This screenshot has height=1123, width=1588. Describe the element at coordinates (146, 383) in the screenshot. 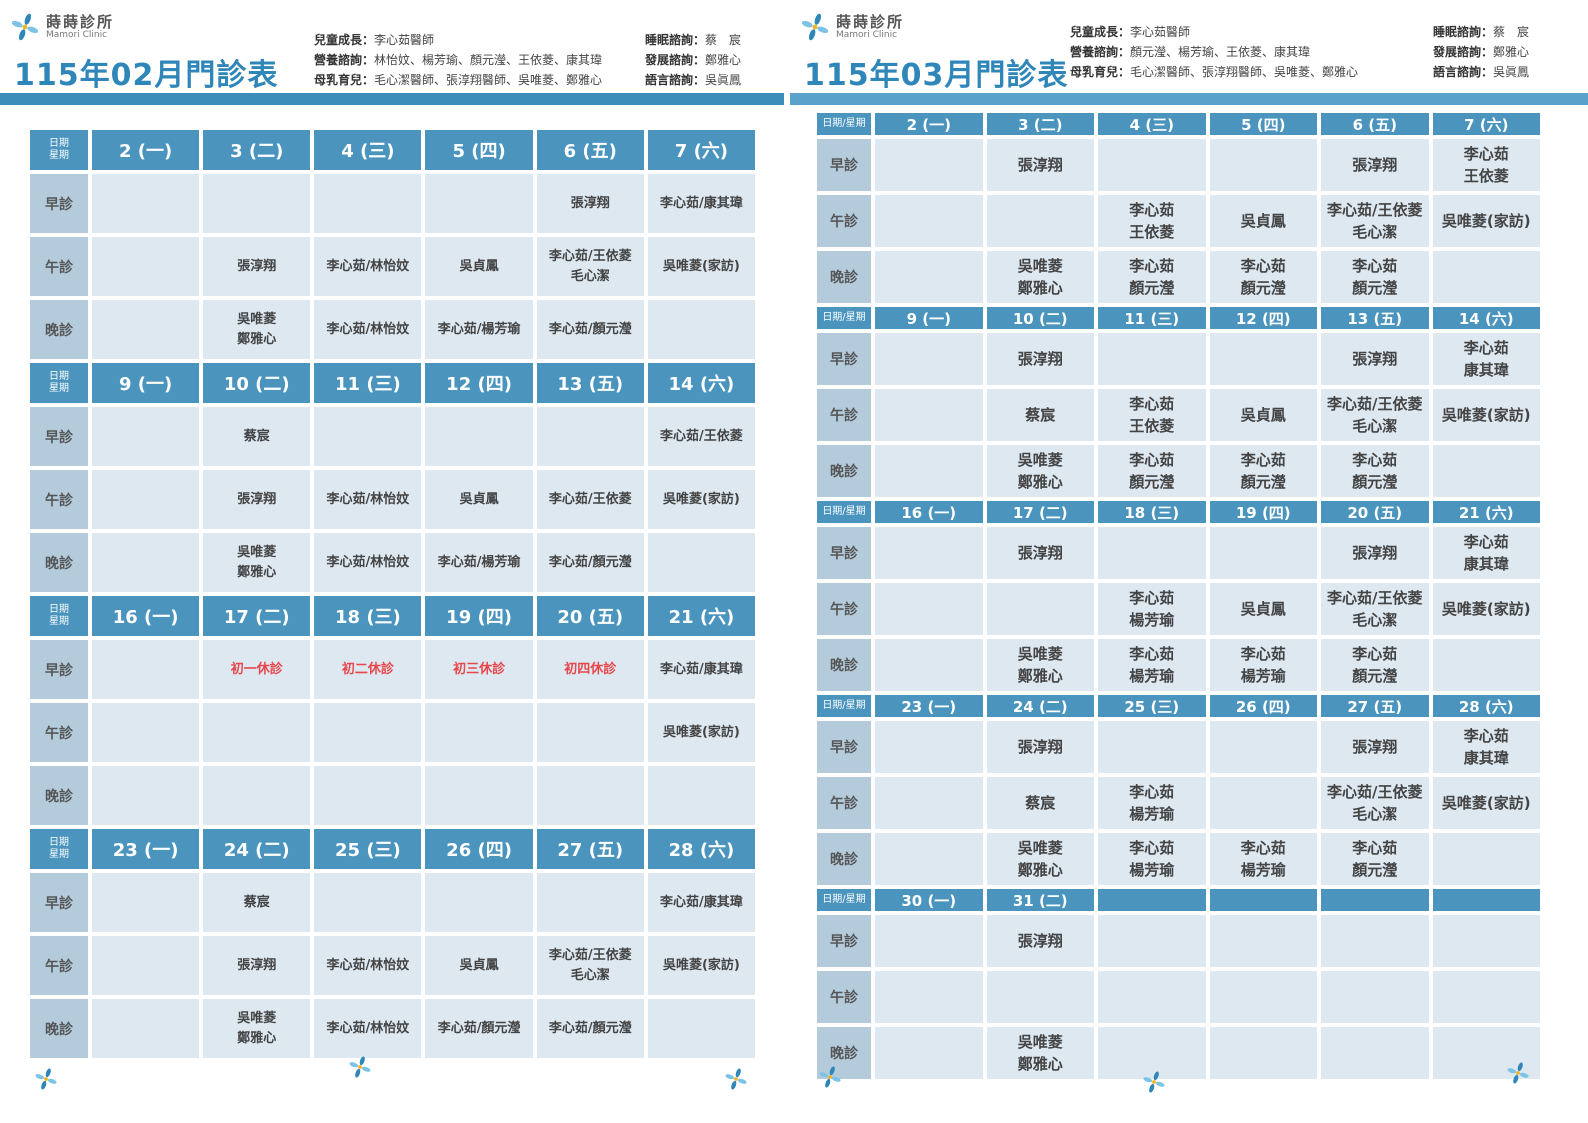

I see `day-header: 9 (一)` at that location.